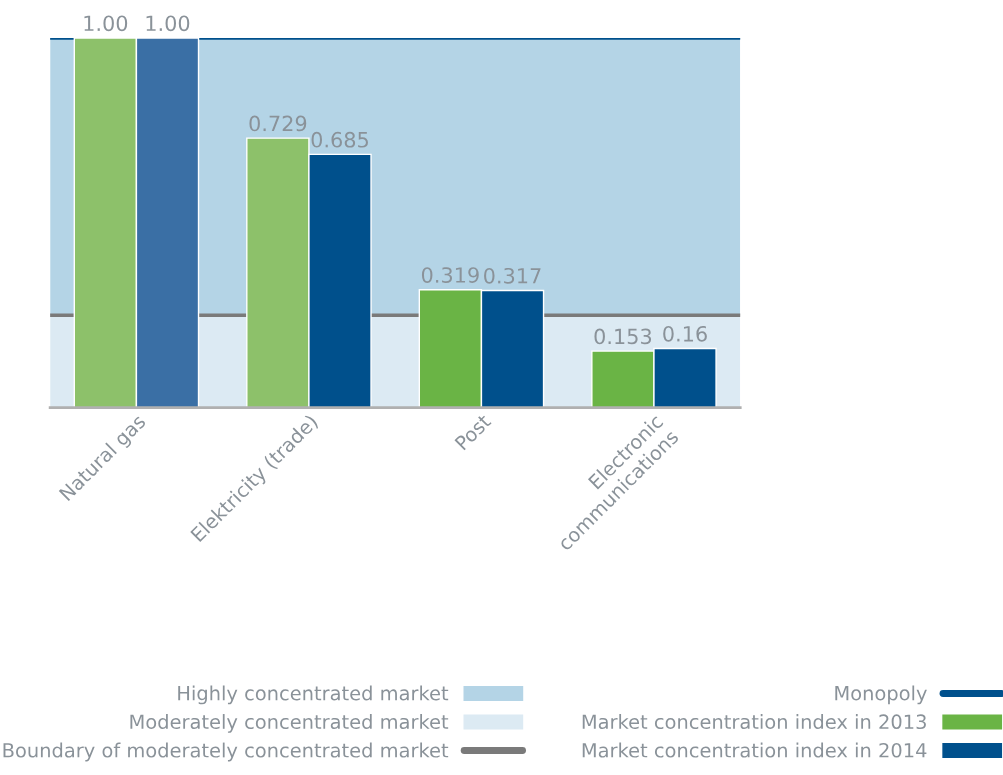 The image size is (1003, 775). Describe the element at coordinates (289, 723) in the screenshot. I see `legend-label: Moderately concentrated market` at that location.